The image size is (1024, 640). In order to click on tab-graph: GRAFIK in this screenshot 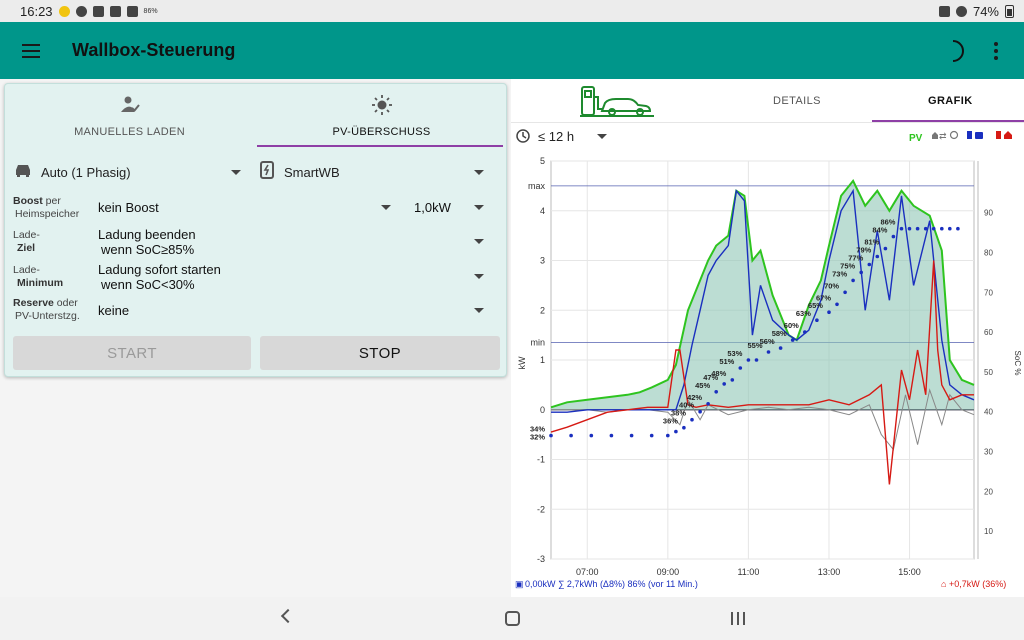, I will do `click(950, 101)`.